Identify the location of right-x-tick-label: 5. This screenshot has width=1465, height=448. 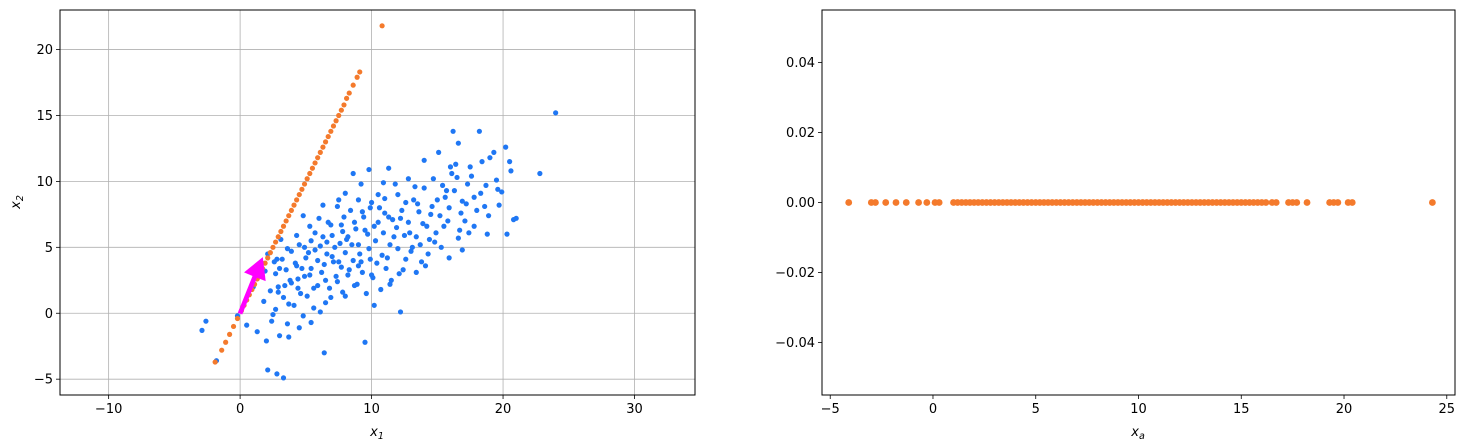
(1036, 409).